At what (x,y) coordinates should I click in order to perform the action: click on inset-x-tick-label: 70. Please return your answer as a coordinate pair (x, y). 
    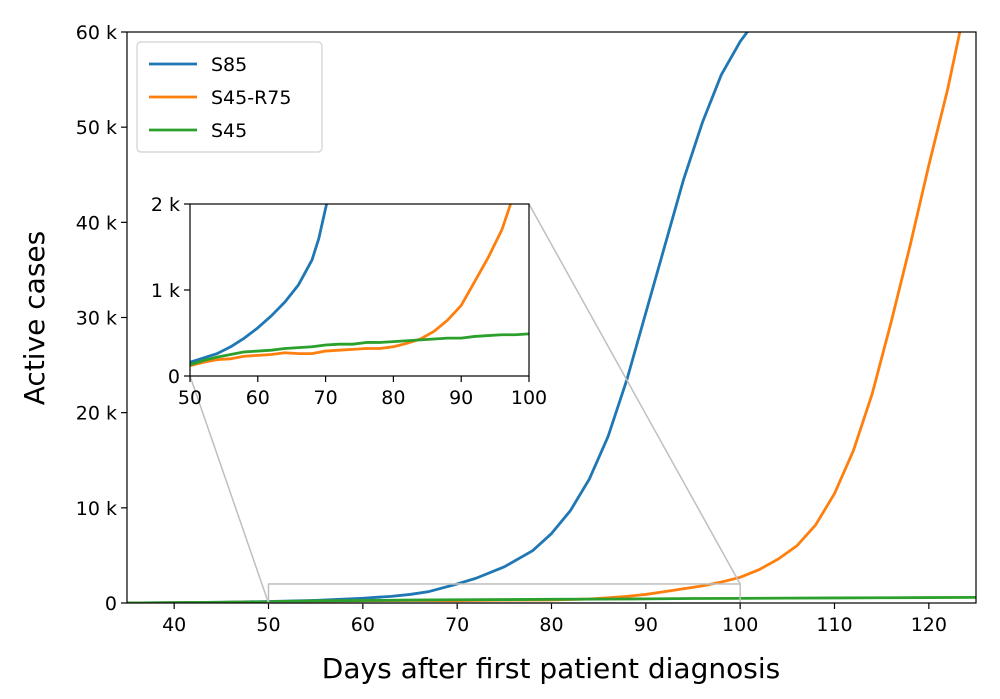
    Looking at the image, I should click on (326, 398).